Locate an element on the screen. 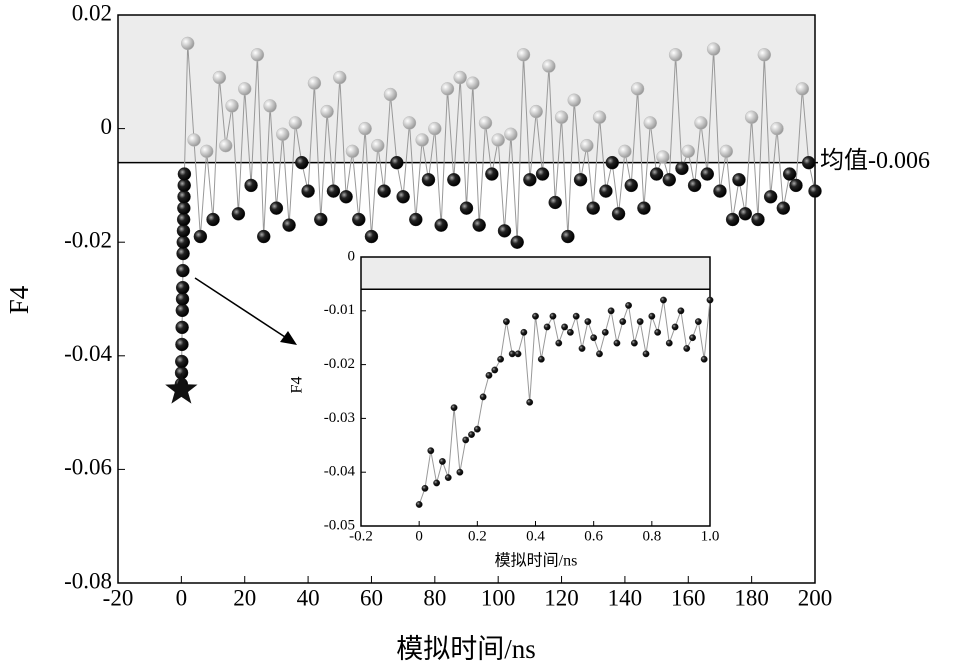 The height and width of the screenshot is (672, 967). x-tick-label: 120 is located at coordinates (561, 598).